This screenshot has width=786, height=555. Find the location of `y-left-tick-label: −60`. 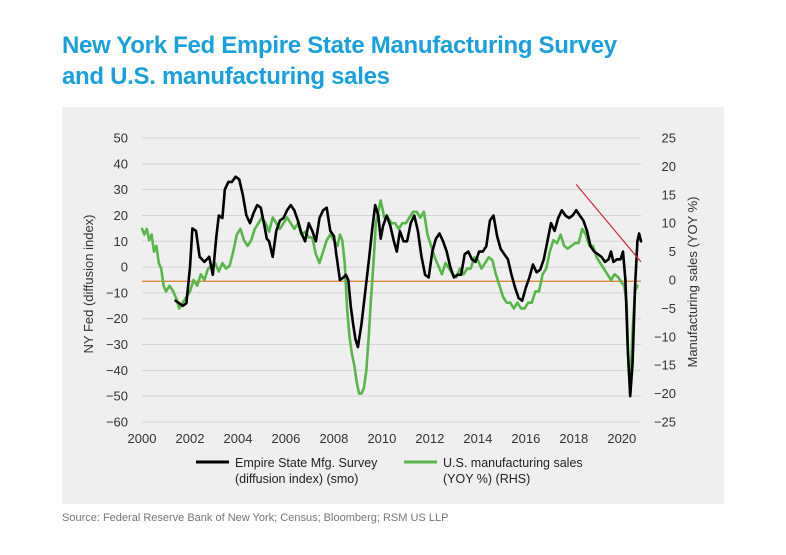

y-left-tick-label: −60 is located at coordinates (117, 422).